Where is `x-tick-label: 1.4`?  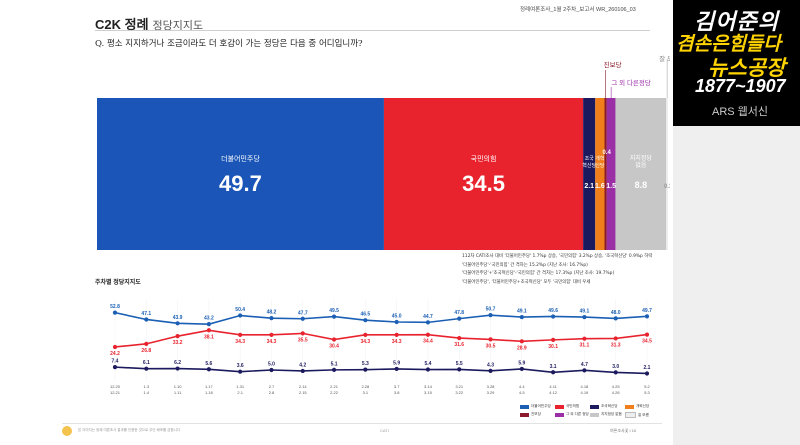 x-tick-label: 1.4 is located at coordinates (147, 392).